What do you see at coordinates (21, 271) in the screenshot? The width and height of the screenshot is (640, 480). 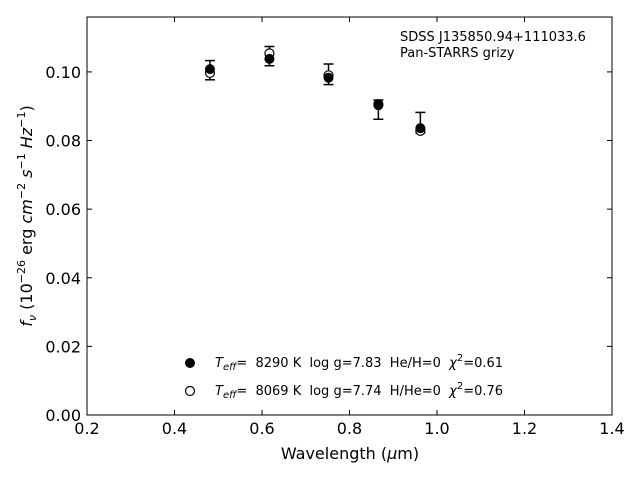 I see `y-axis-title-exp1: −26` at bounding box center [21, 271].